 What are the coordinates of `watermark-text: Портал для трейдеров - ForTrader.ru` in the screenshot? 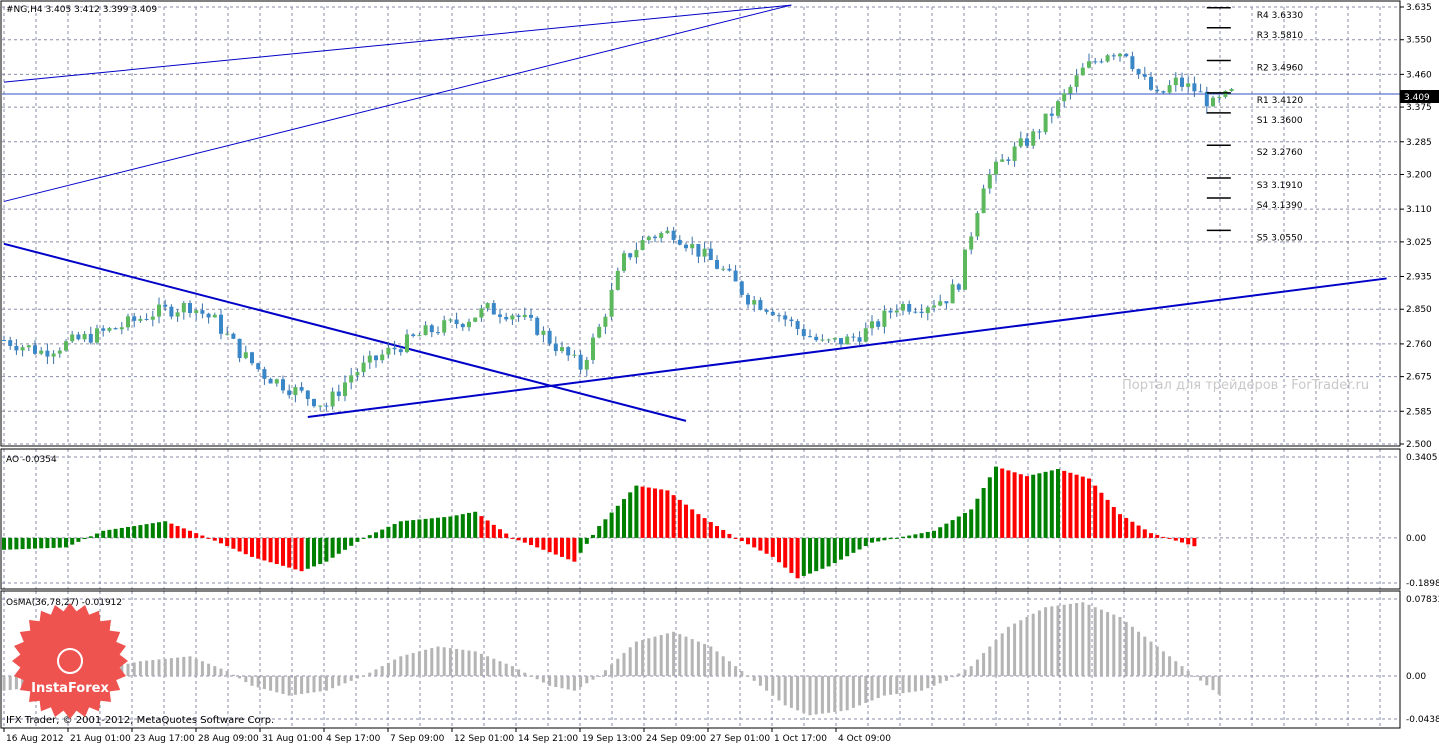 It's located at (1245, 385).